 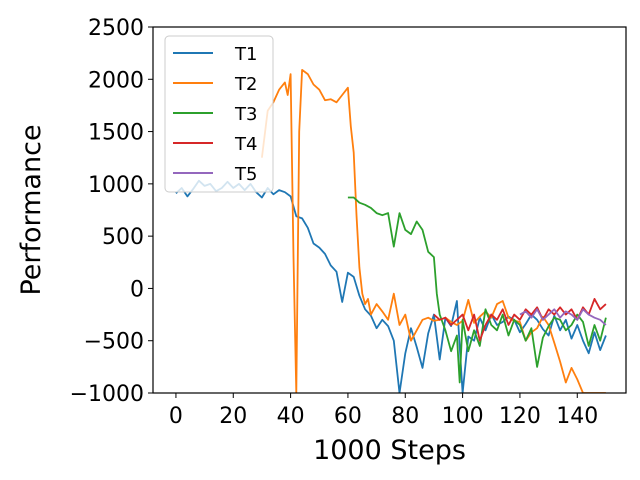 I want to click on y-tick-label: 1000, so click(x=116, y=185).